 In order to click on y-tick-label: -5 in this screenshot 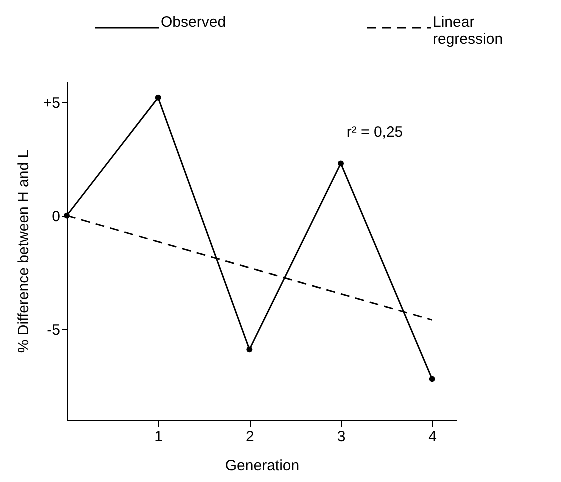, I will do `click(53, 330)`.